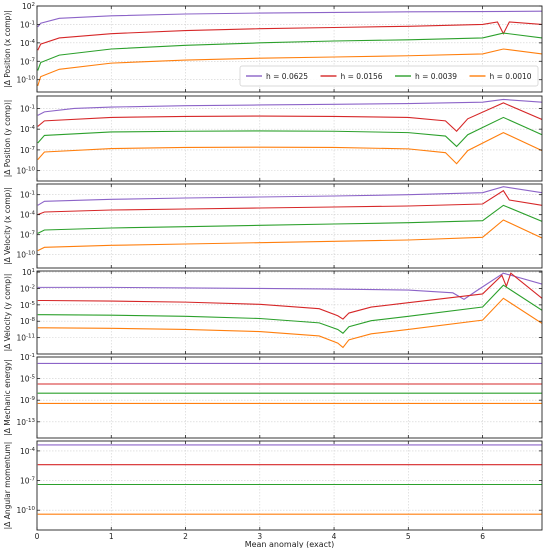  What do you see at coordinates (482, 536) in the screenshot?
I see `x-tick-label: 6` at bounding box center [482, 536].